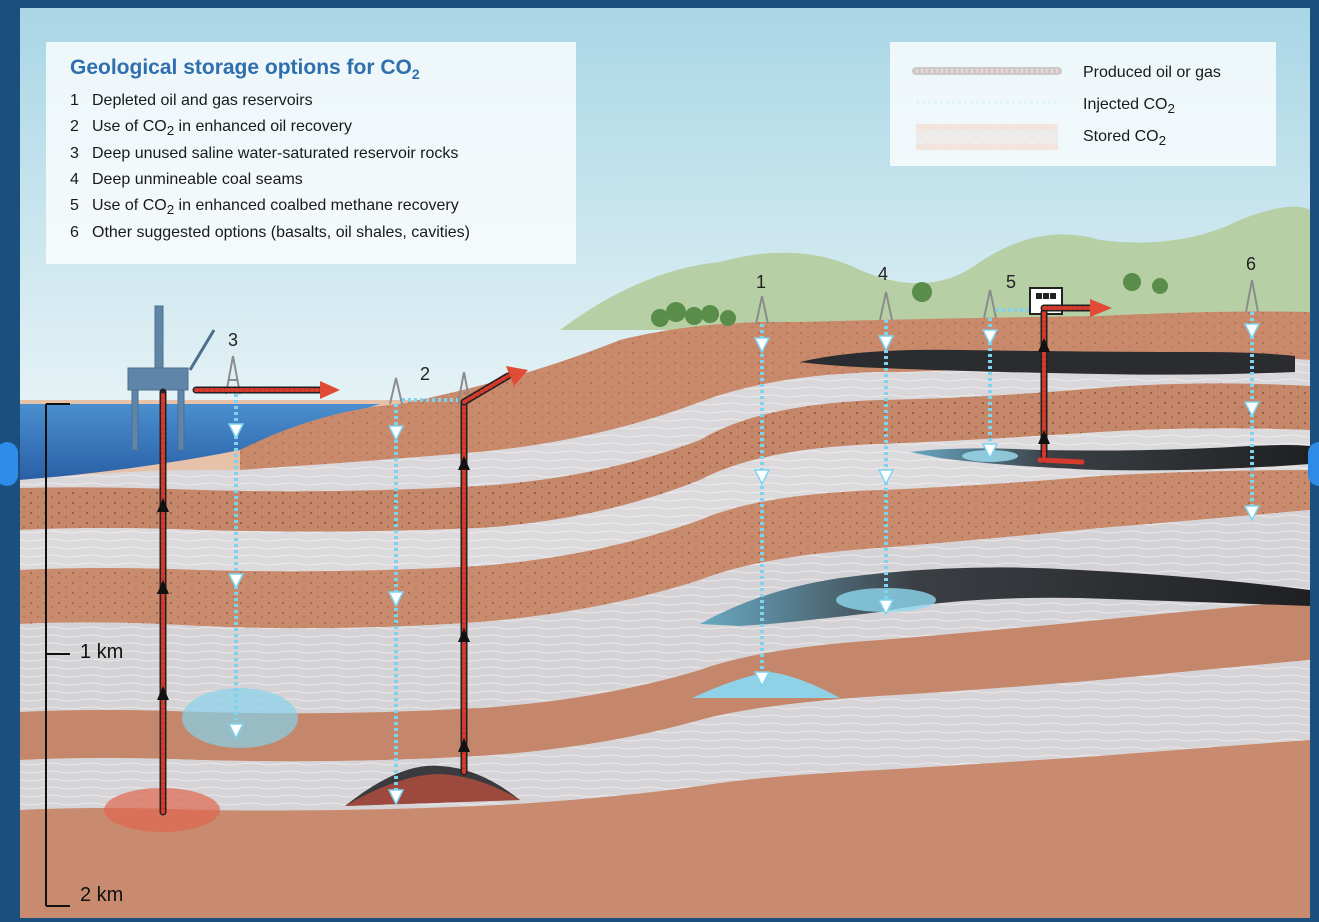 This screenshot has width=1319, height=922. I want to click on option-1: 1 Depleted oil and gas reservoirs, so click(191, 100).